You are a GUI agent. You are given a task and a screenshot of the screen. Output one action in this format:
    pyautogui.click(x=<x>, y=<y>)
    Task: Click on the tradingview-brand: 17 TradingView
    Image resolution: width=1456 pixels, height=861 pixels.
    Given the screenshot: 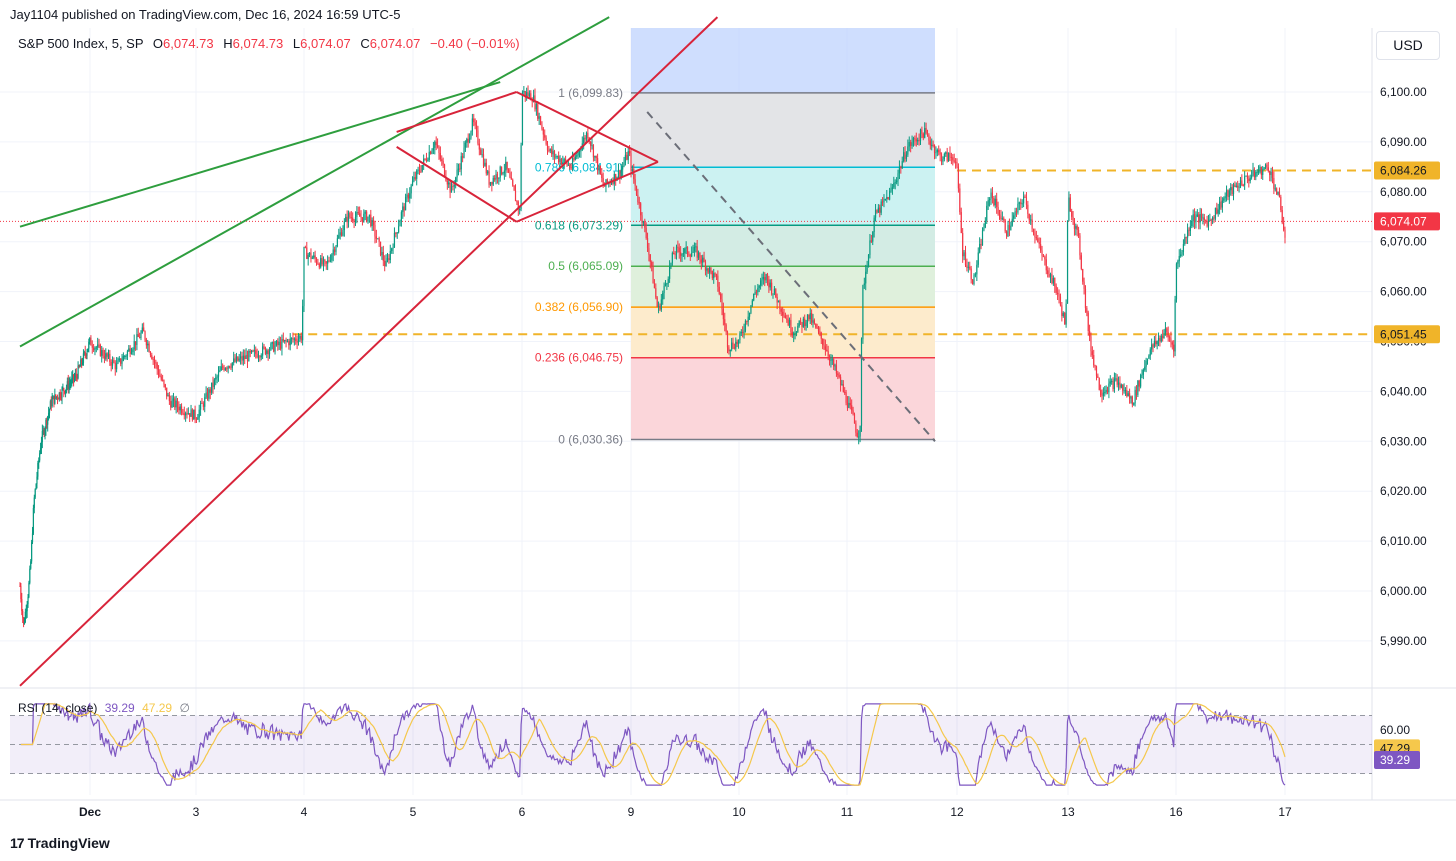 What is the action you would take?
    pyautogui.click(x=60, y=843)
    